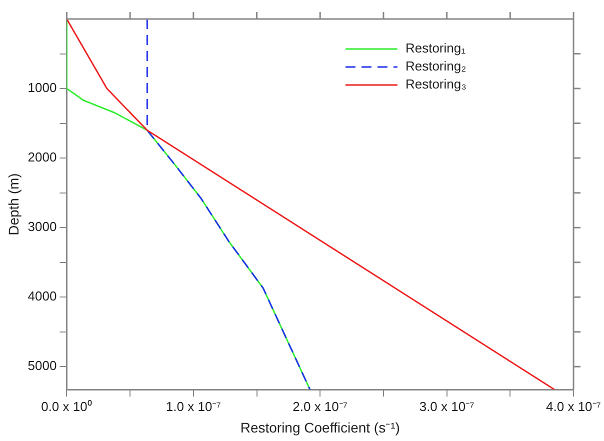 Image resolution: width=604 pixels, height=441 pixels. Describe the element at coordinates (42, 226) in the screenshot. I see `y-tick-label: 3000` at that location.